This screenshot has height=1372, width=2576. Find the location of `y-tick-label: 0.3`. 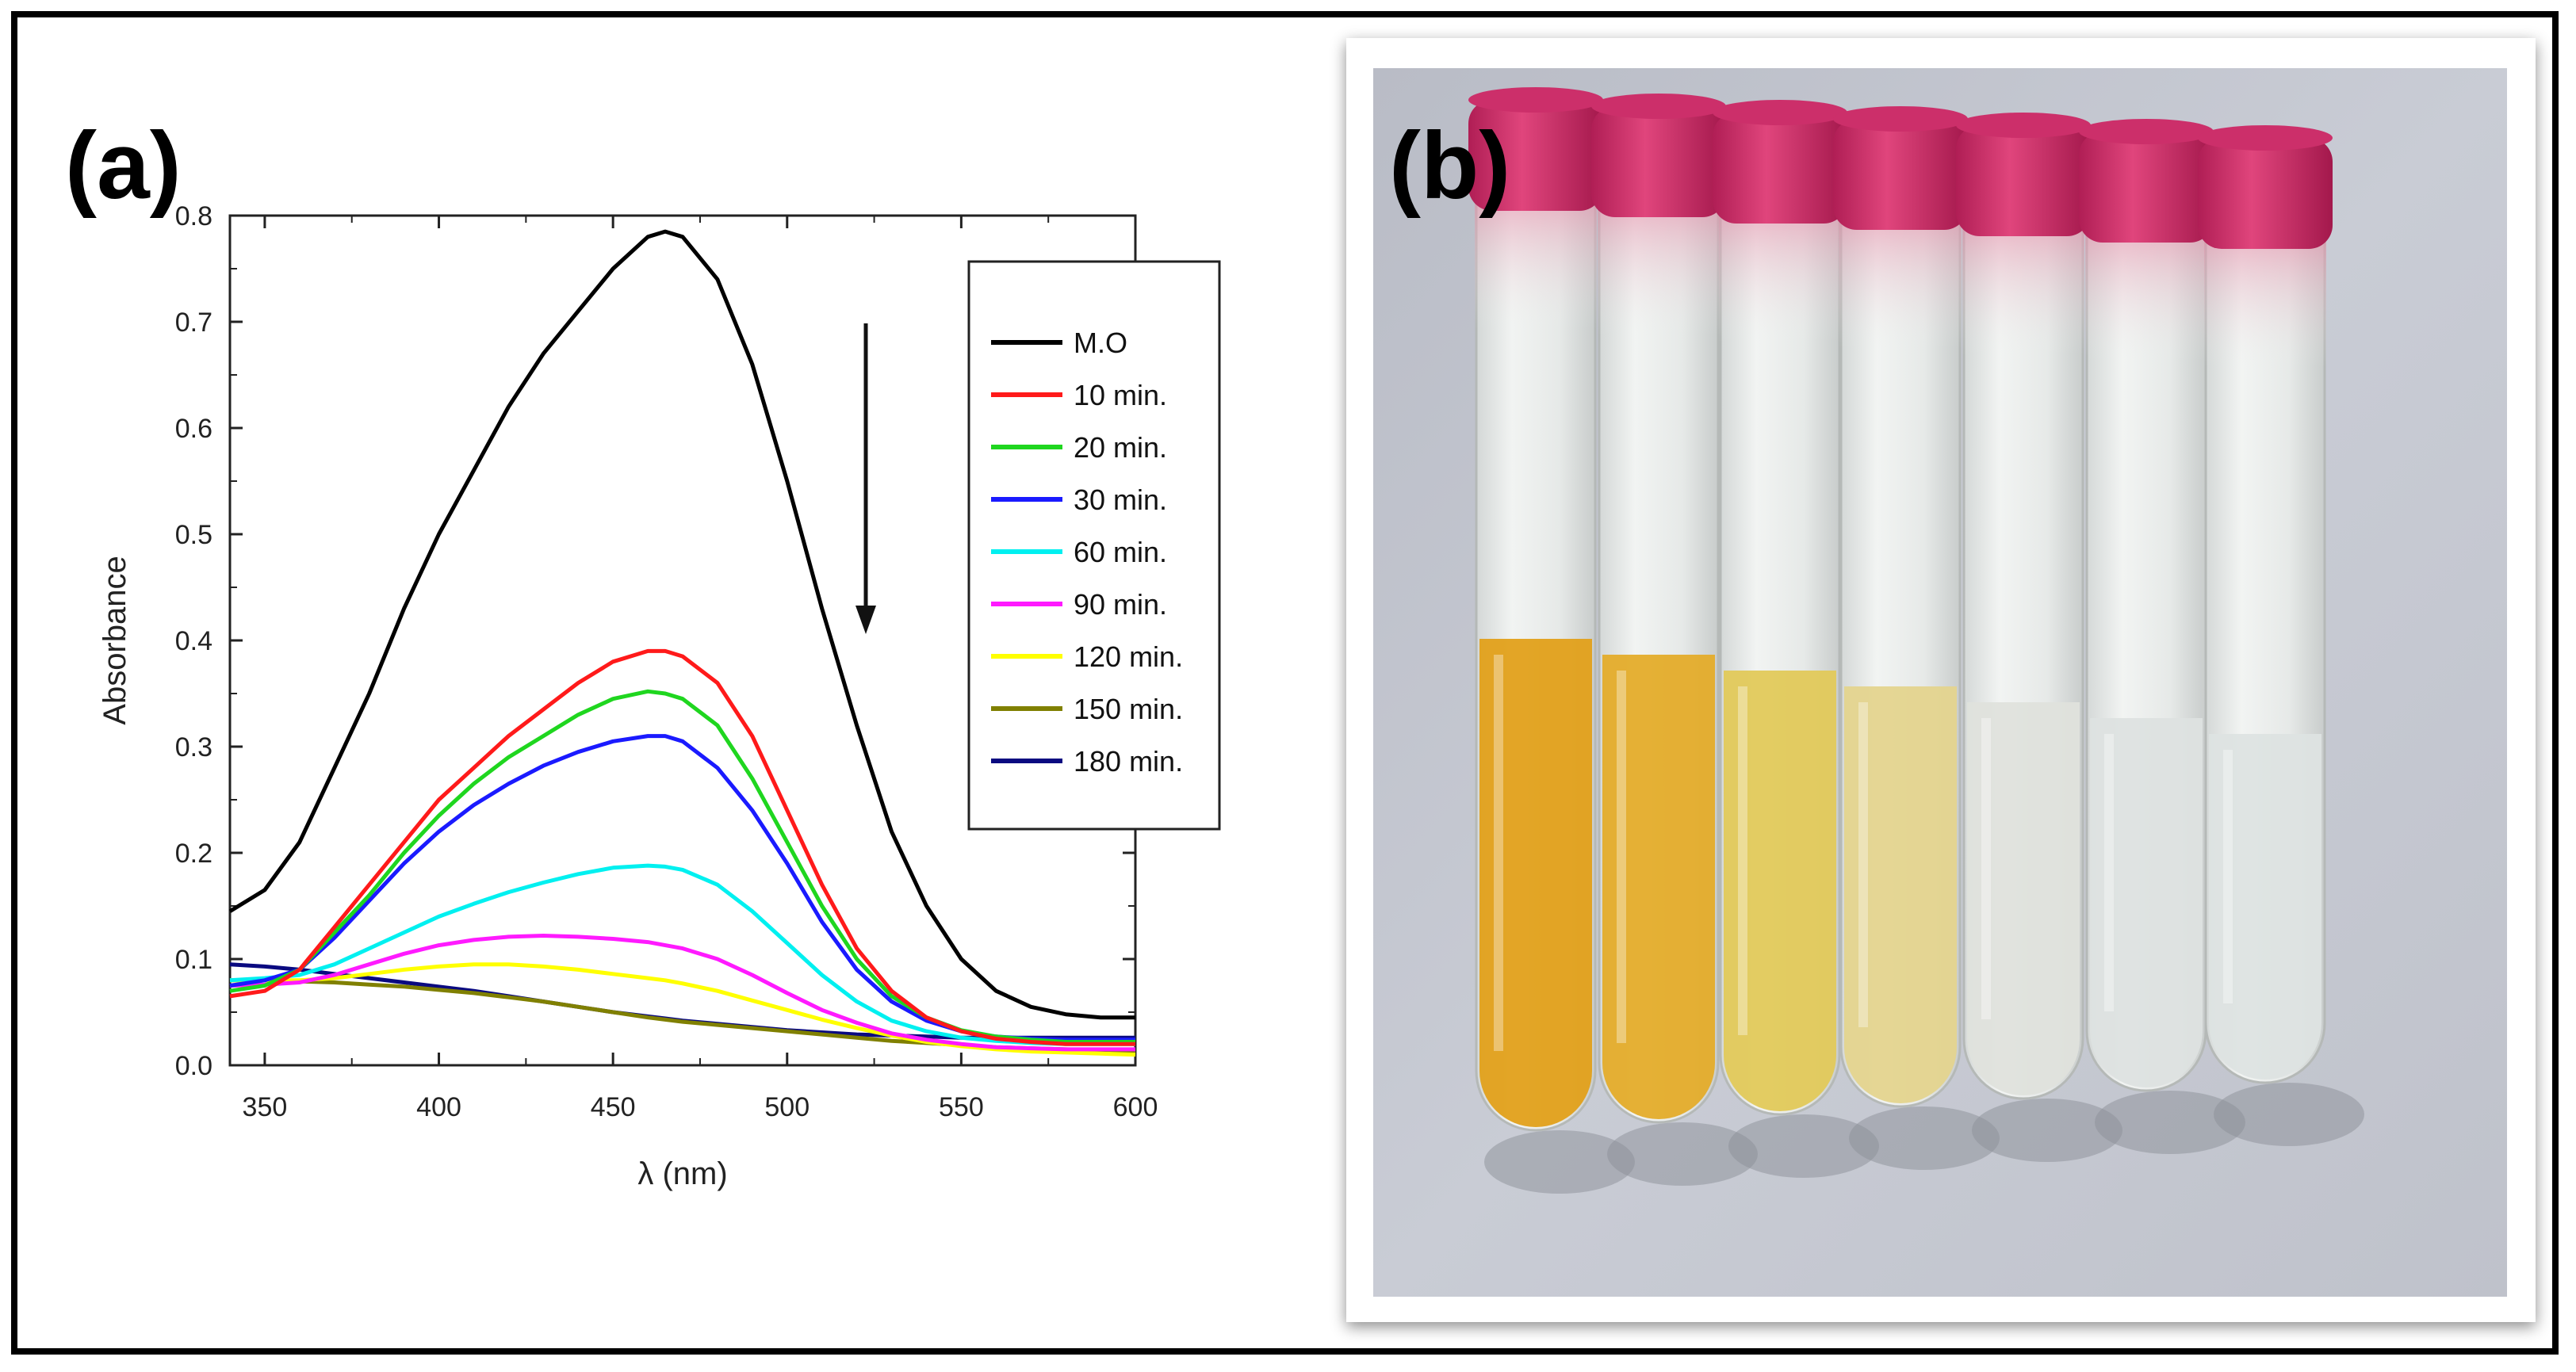

y-tick-label: 0.3 is located at coordinates (193, 747).